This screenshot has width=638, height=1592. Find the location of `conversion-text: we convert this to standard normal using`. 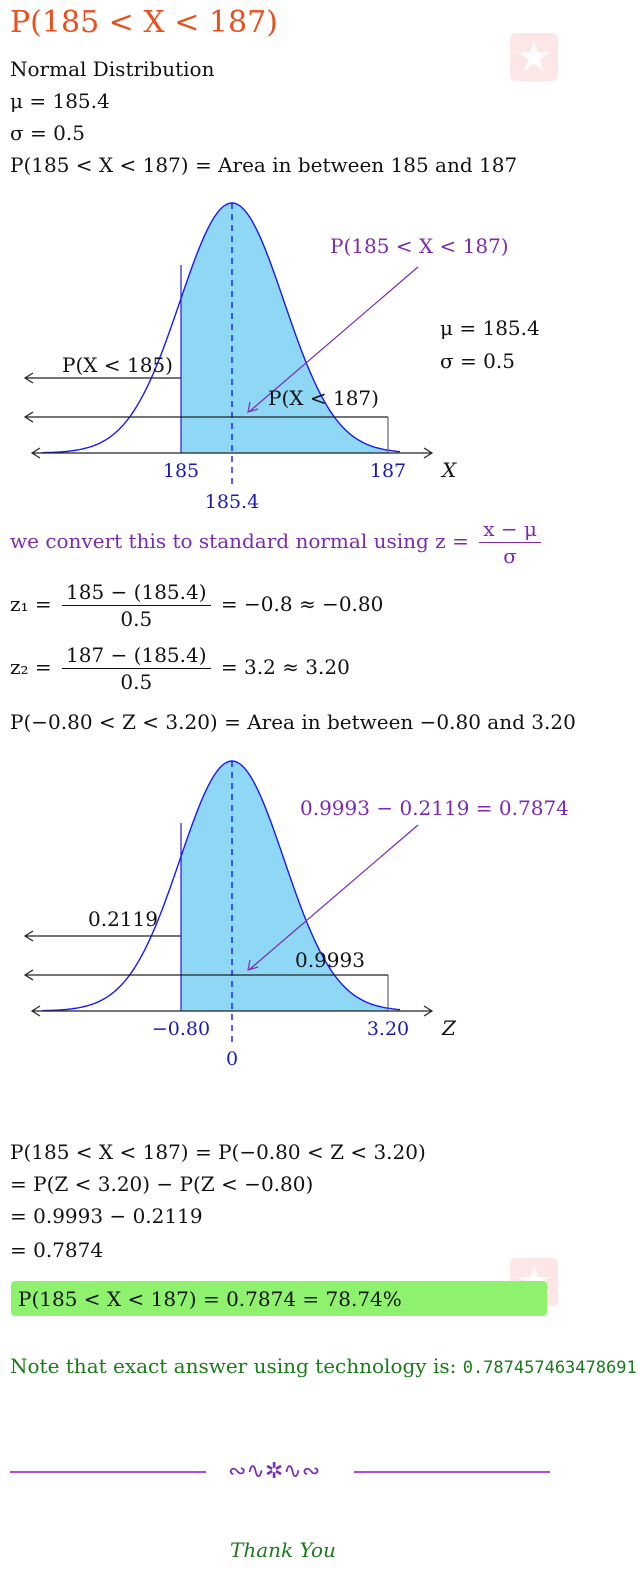

conversion-text: we convert this to standard normal using is located at coordinates (219, 541).